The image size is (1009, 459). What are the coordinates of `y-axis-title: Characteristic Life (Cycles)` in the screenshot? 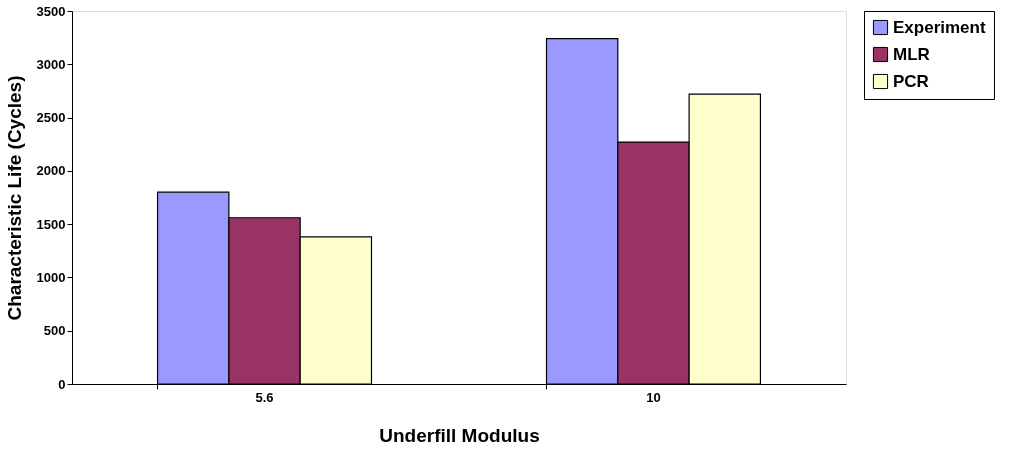 It's located at (14, 198).